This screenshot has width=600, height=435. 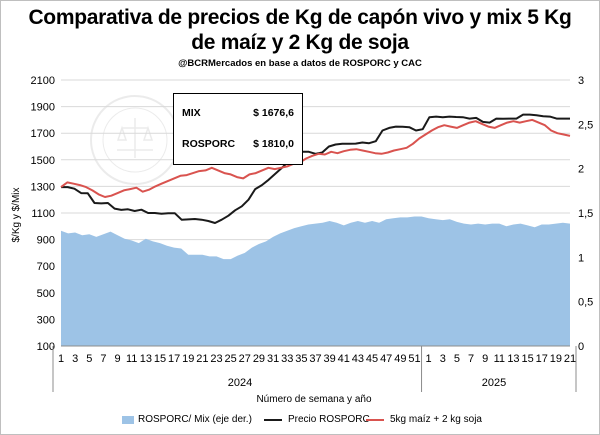 What do you see at coordinates (43, 108) in the screenshot?
I see `y-left-tick-label: 1900` at bounding box center [43, 108].